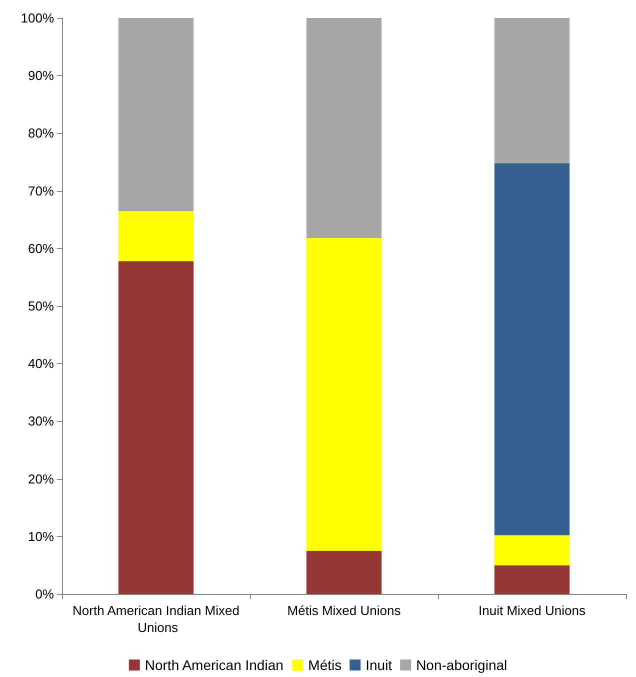  I want to click on y-tick-label: 30%, so click(41, 421).